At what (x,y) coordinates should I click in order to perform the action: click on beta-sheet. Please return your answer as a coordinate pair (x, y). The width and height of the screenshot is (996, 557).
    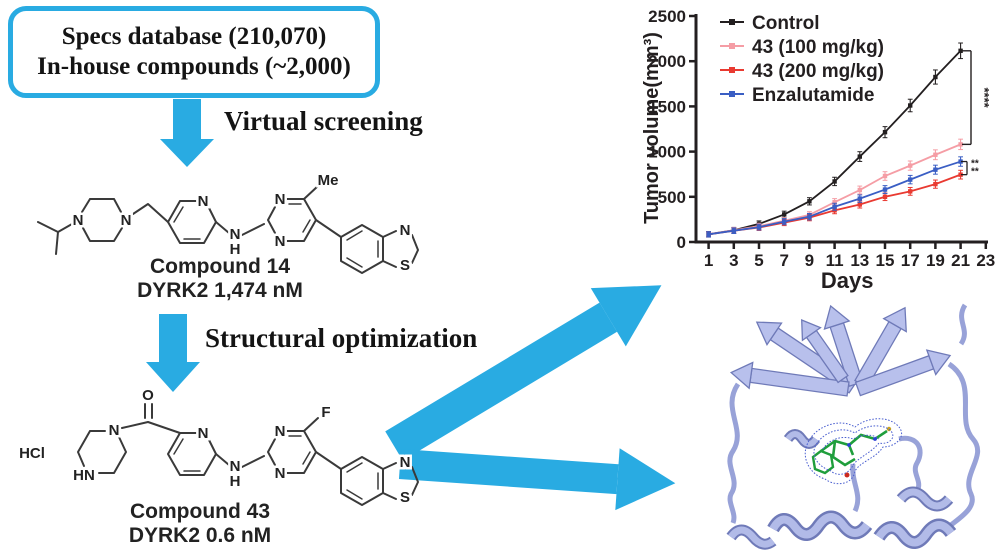
    Looking at the image, I should click on (840, 350).